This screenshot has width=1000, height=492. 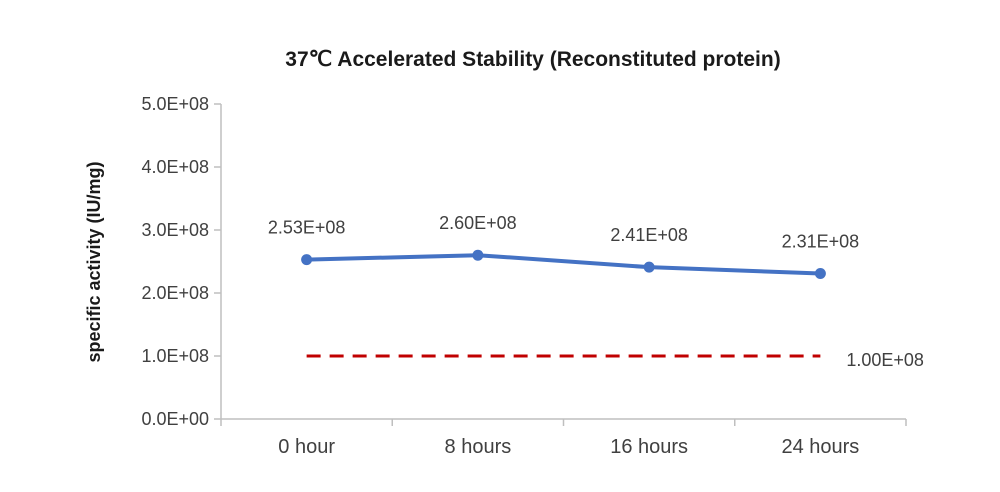 I want to click on y-tick-label: 2.0E+08, so click(x=175, y=293).